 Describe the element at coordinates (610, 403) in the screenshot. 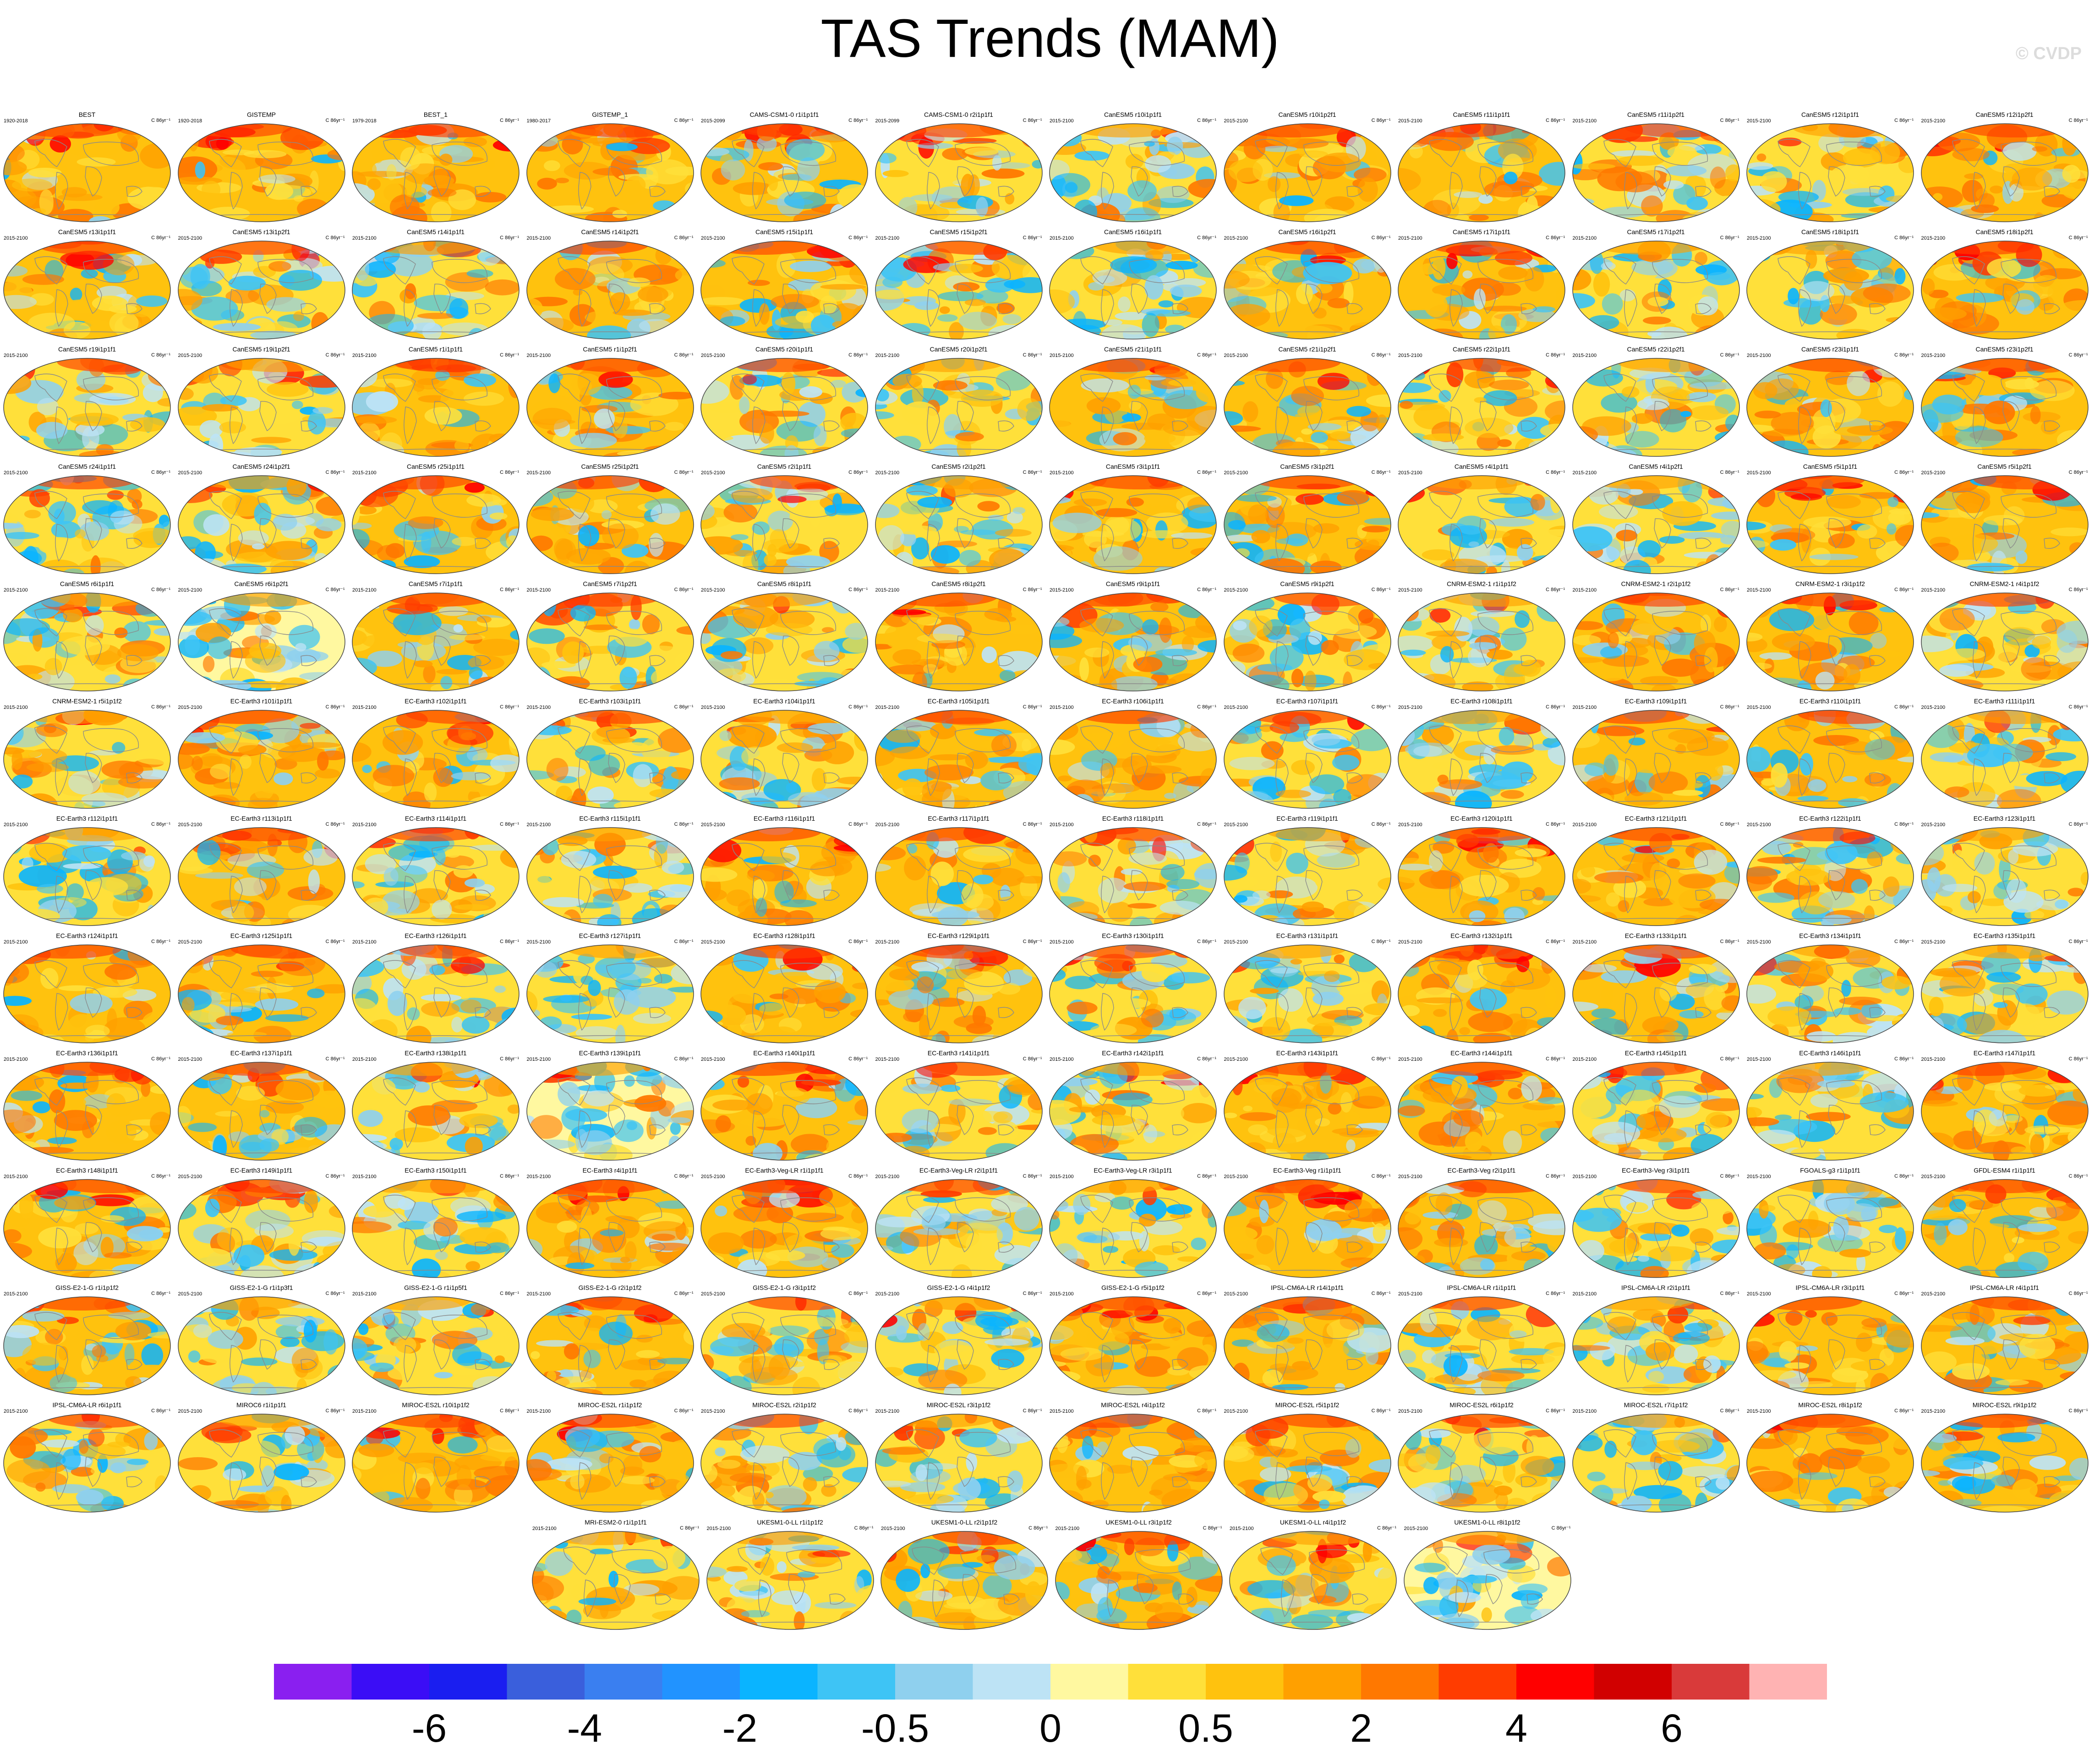

I see `map-panel: CanESM5 r1i1p2f1 2015-2100 C 86yr⁻¹` at that location.